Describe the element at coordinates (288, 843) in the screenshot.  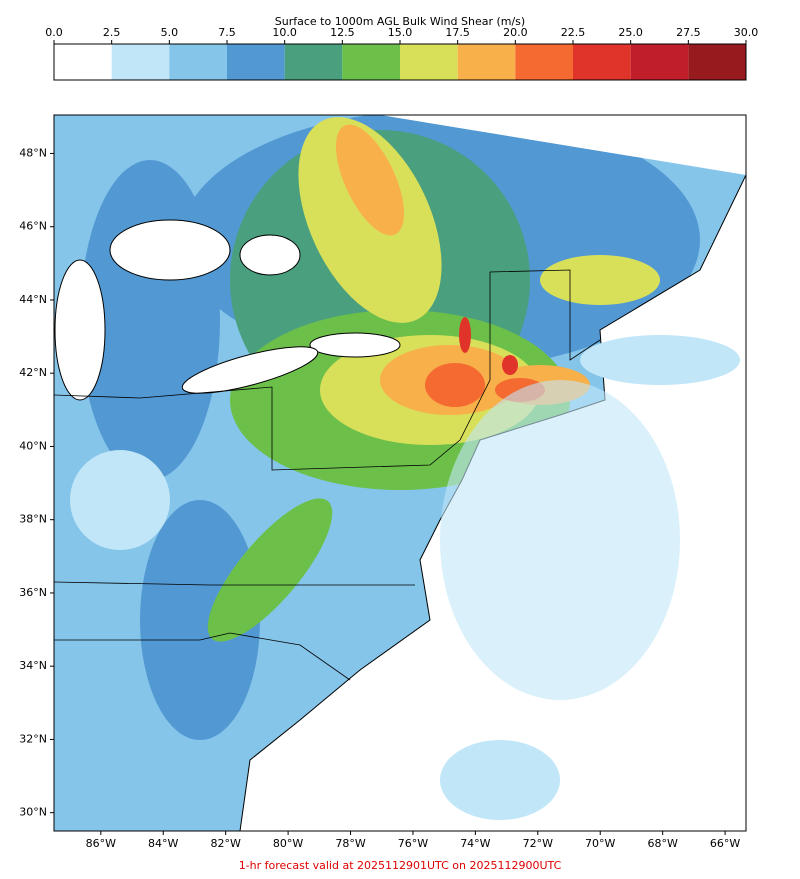
I see `x-tick-label: 80°W` at that location.